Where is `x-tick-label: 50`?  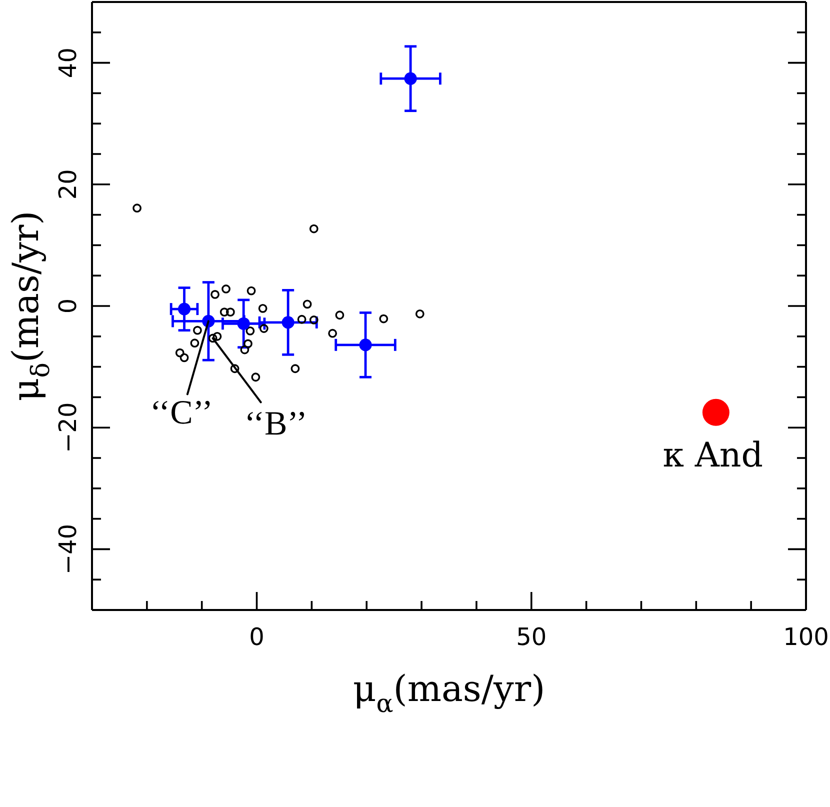
x-tick-label: 50 is located at coordinates (531, 637).